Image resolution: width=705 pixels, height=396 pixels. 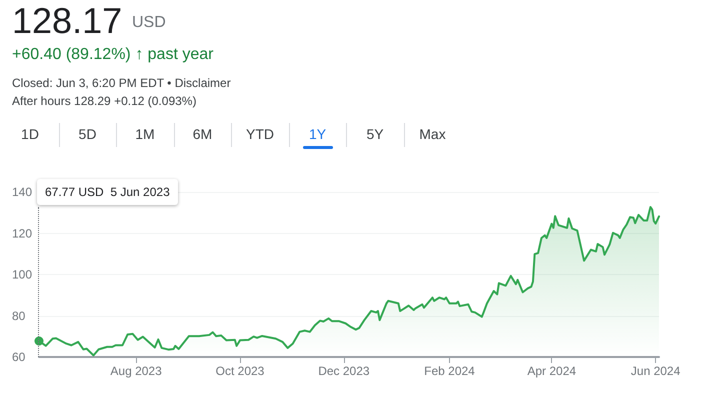 I want to click on y-tick-label: 100, so click(x=22, y=275).